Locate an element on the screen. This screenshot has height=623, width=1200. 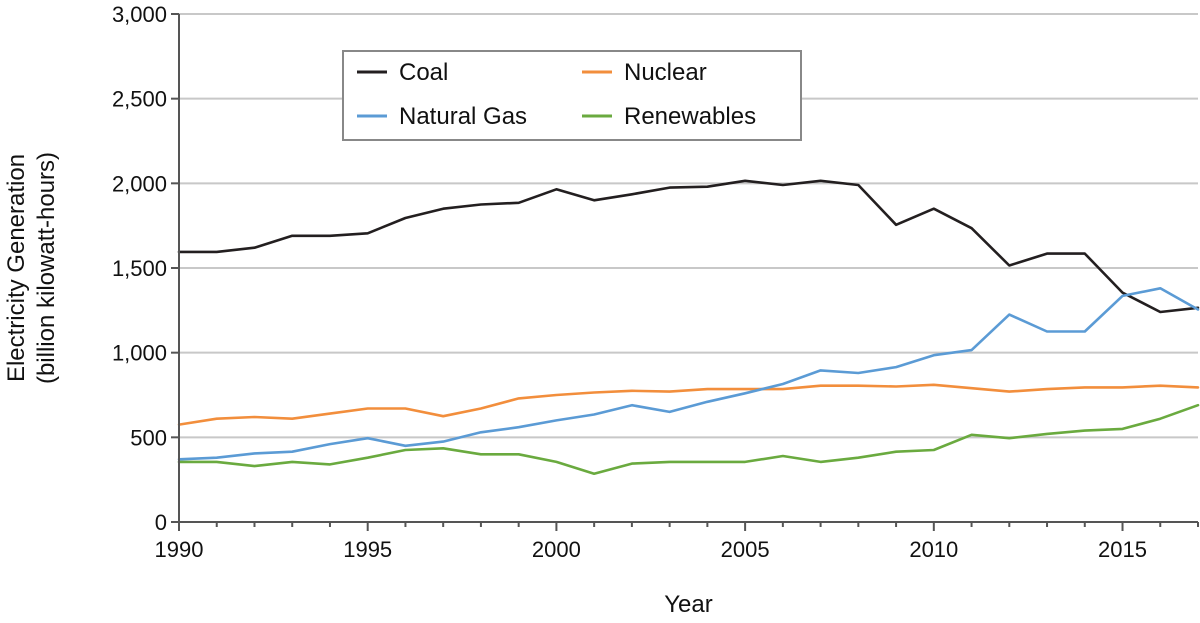
legend: Coal Nuclear Natural Gas Renewables is located at coordinates (572, 95).